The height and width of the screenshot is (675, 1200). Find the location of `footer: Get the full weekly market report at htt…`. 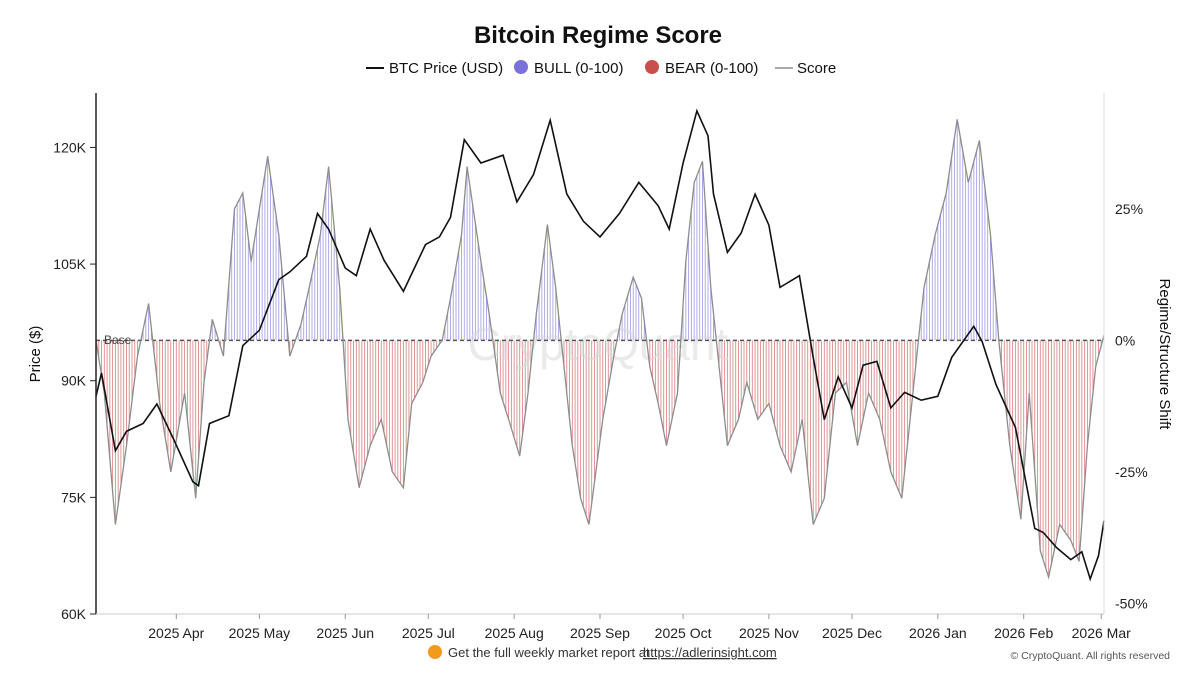

footer: Get the full weekly market report at htt… is located at coordinates (799, 653).